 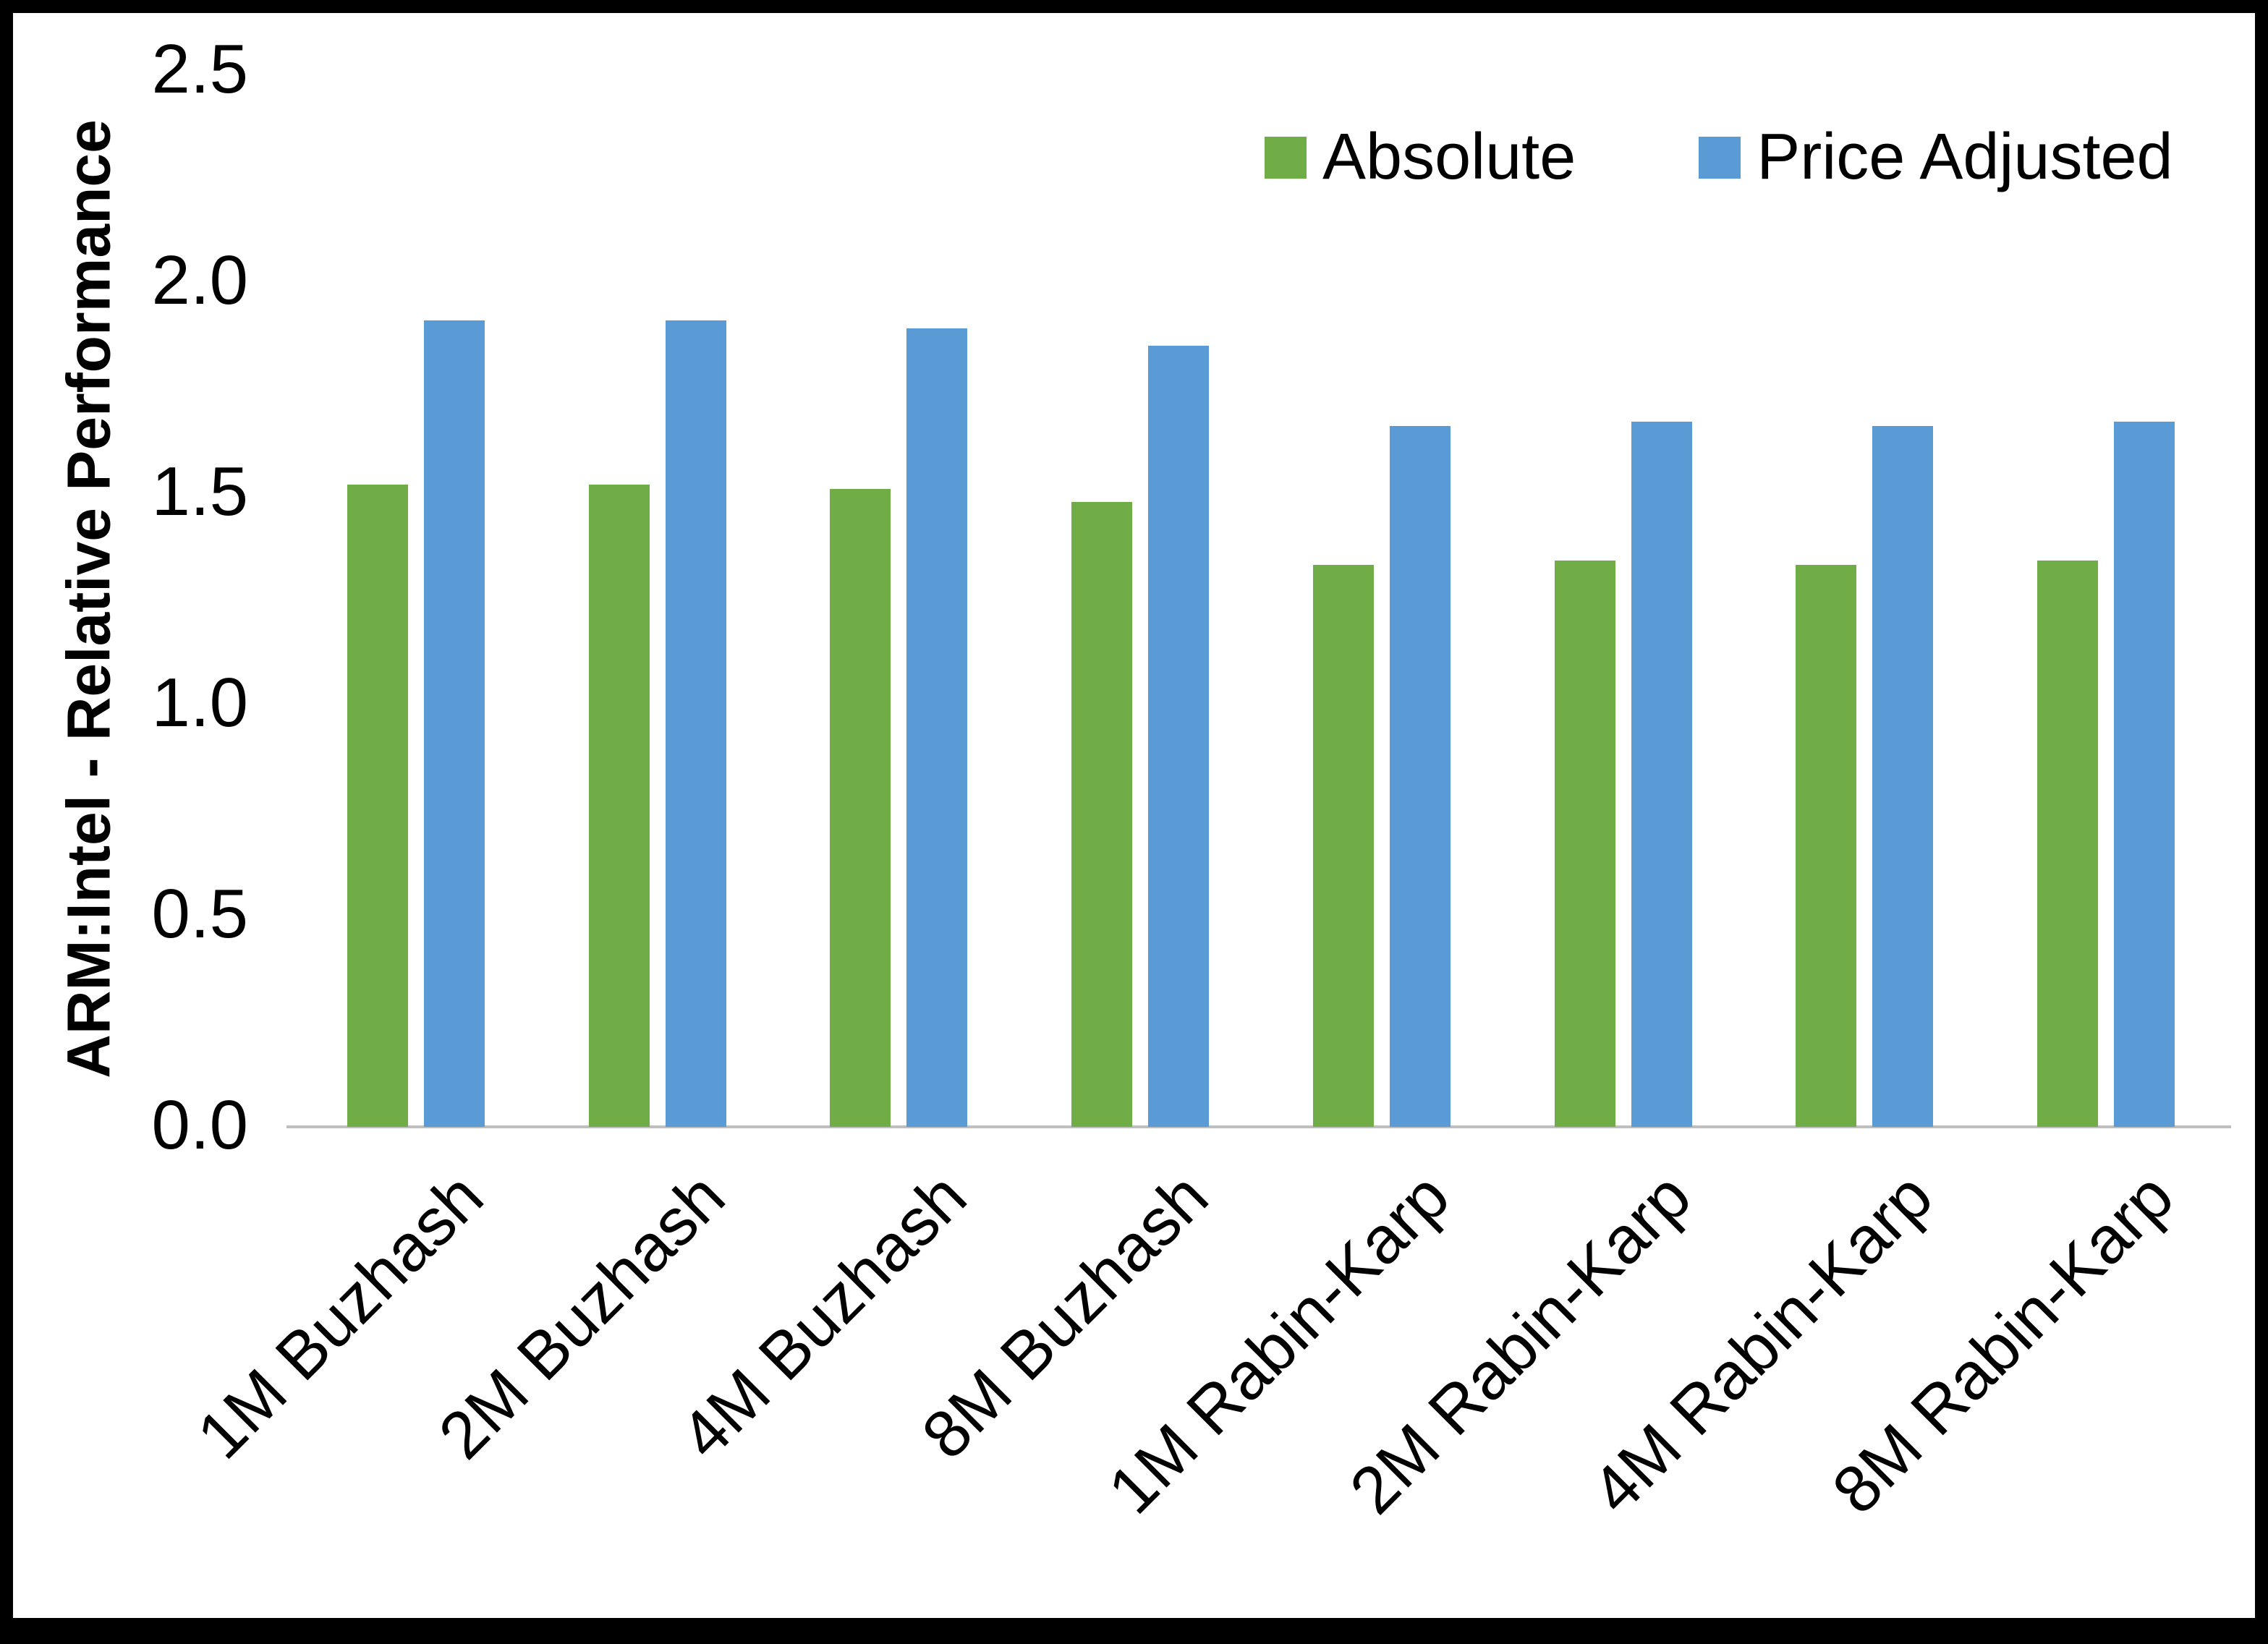 What do you see at coordinates (416, 723) in the screenshot?
I see `bar-group-1m-buzhash` at bounding box center [416, 723].